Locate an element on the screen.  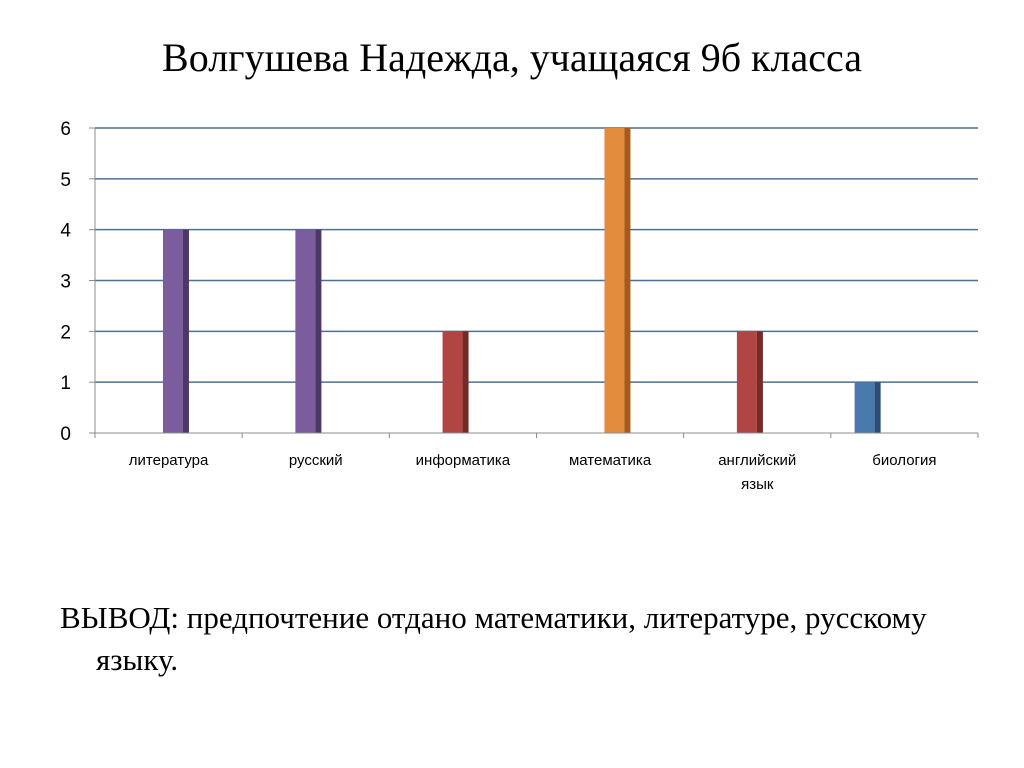
x-tick-label: литература is located at coordinates (169, 460).